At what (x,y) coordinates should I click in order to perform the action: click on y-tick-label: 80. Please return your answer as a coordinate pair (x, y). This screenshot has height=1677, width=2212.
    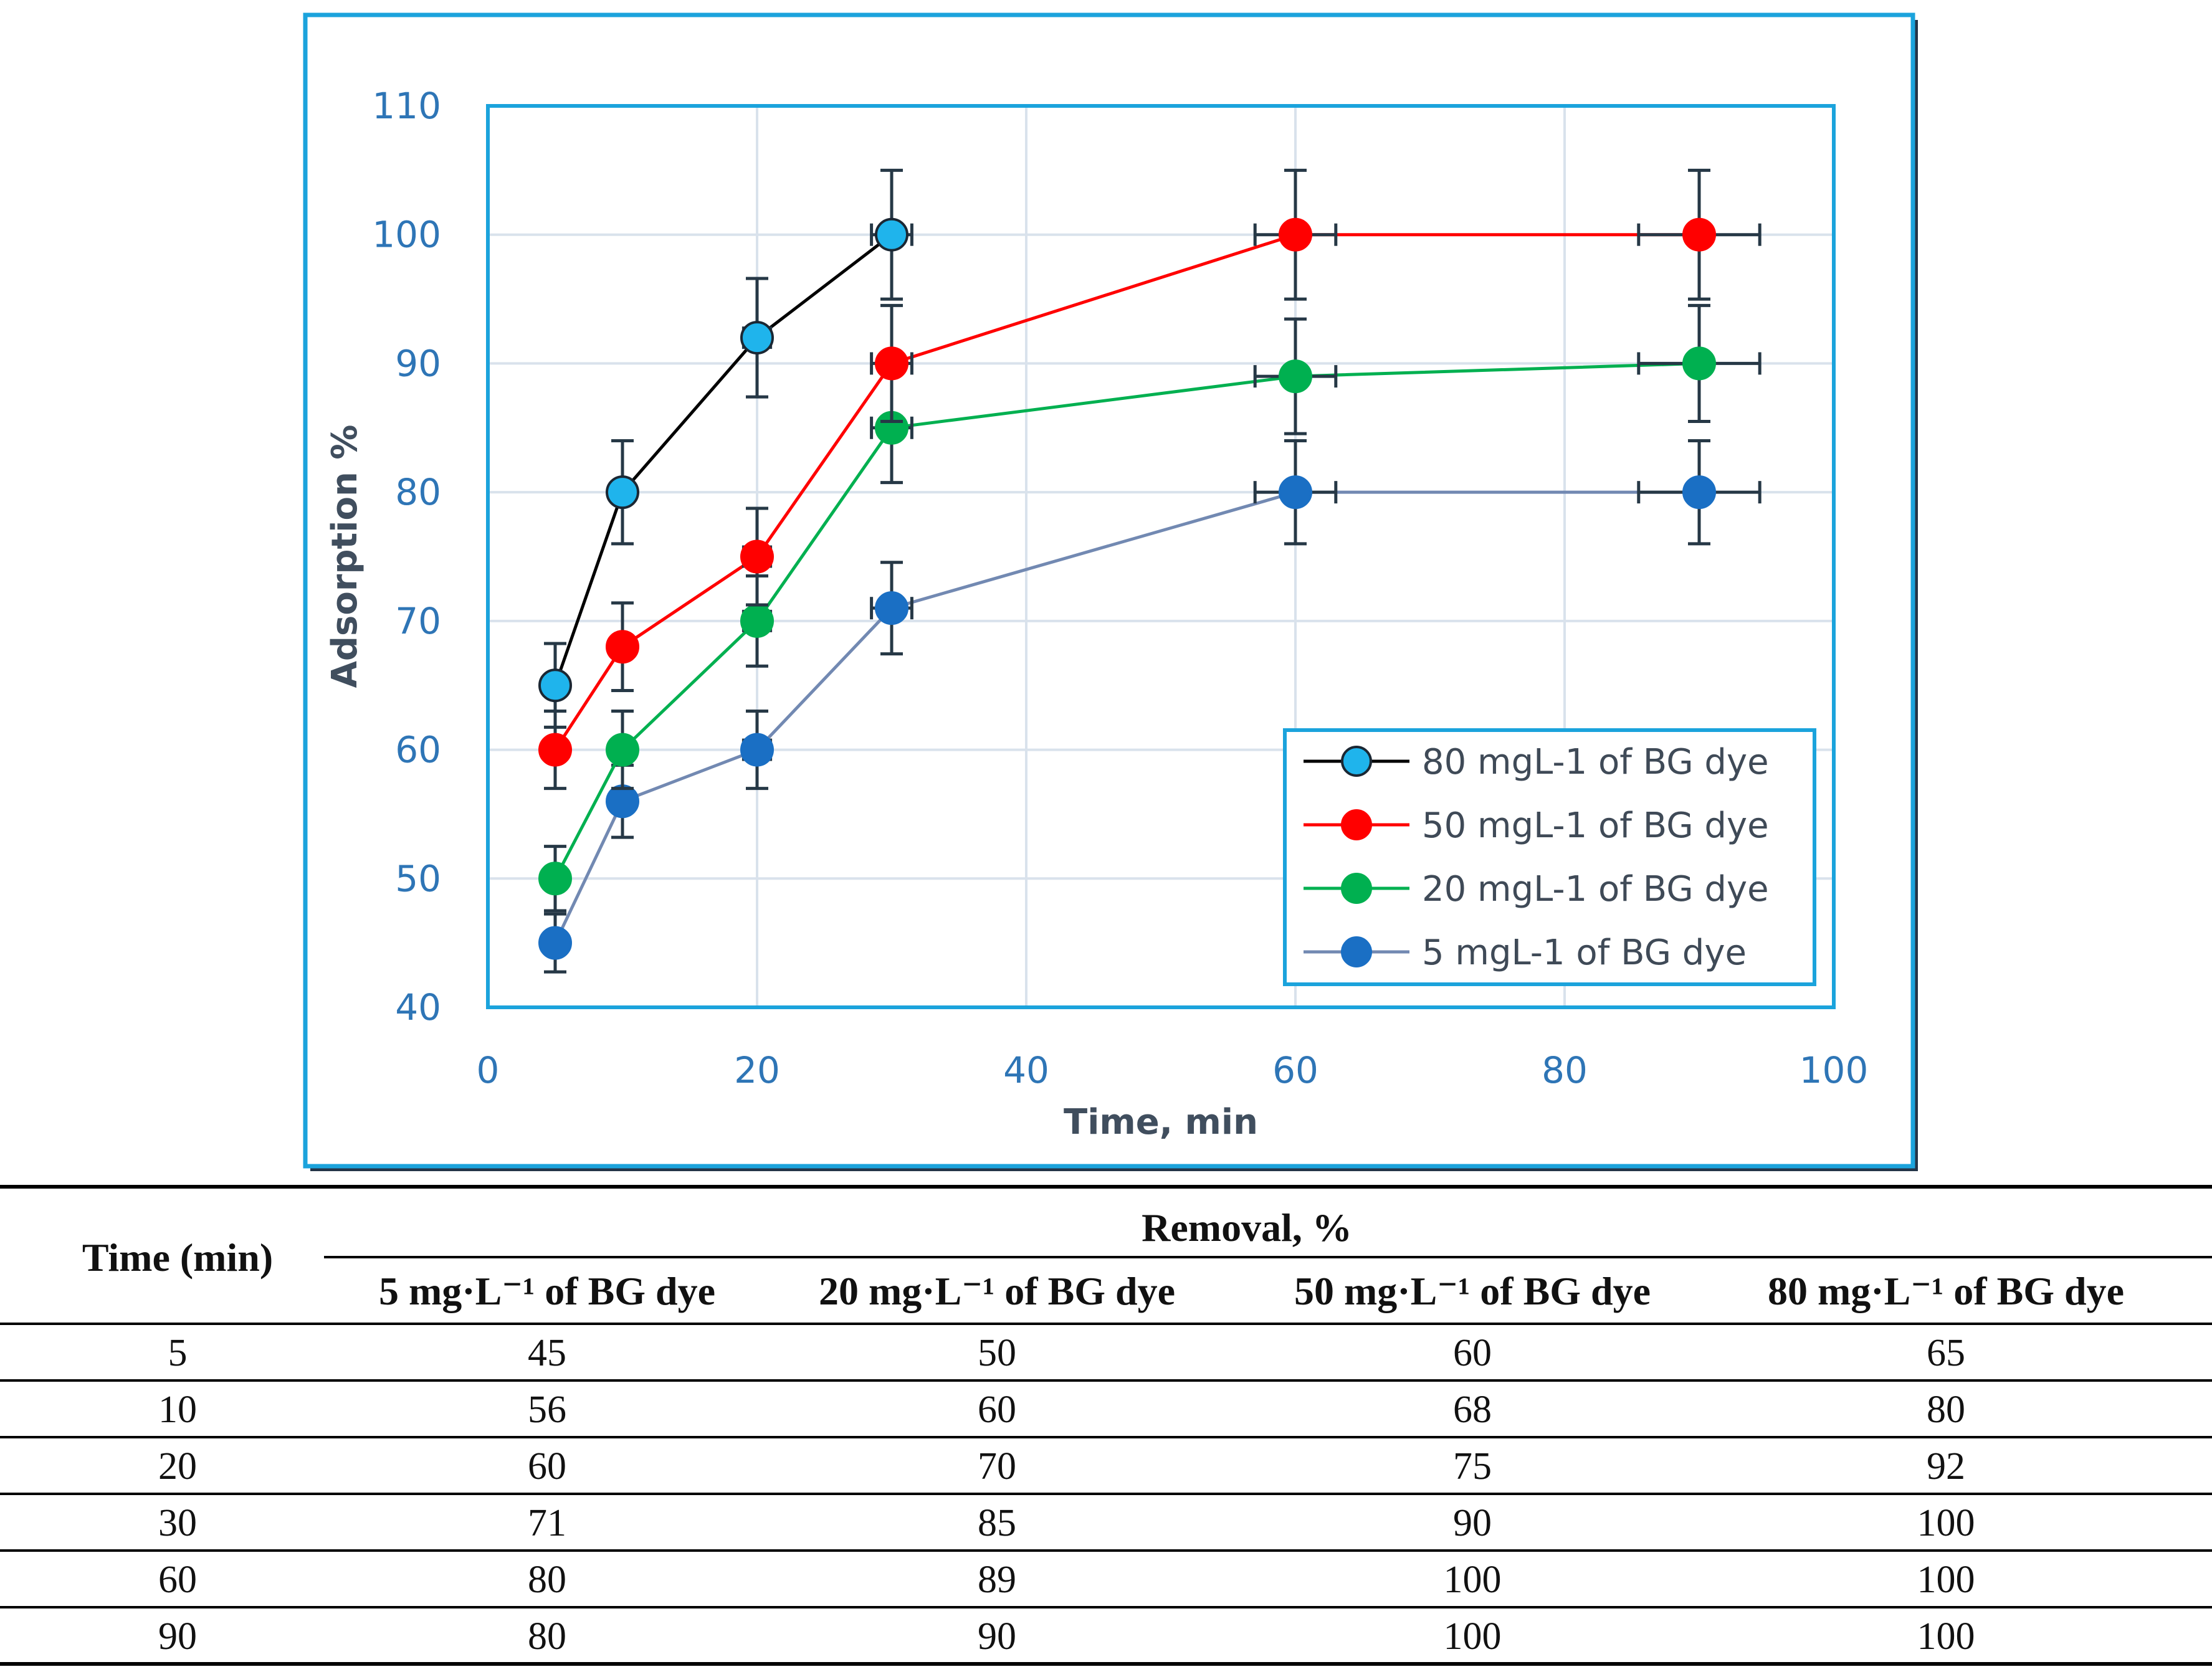
    Looking at the image, I should click on (418, 492).